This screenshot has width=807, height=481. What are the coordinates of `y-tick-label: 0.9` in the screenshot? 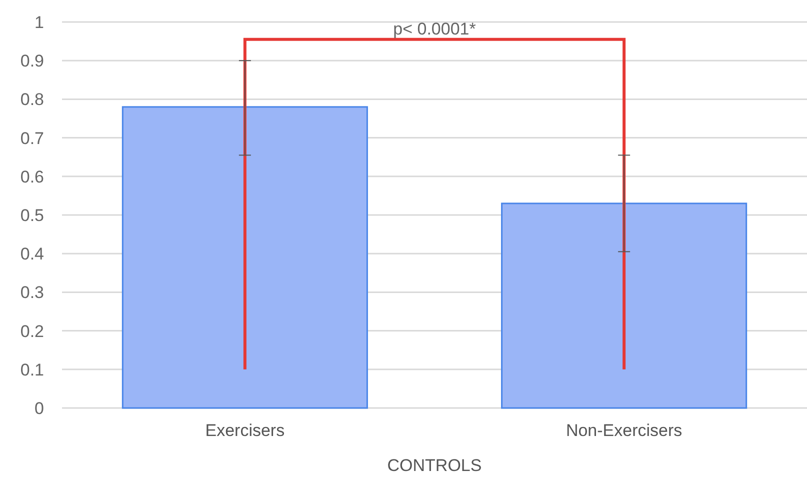 It's located at (32, 61).